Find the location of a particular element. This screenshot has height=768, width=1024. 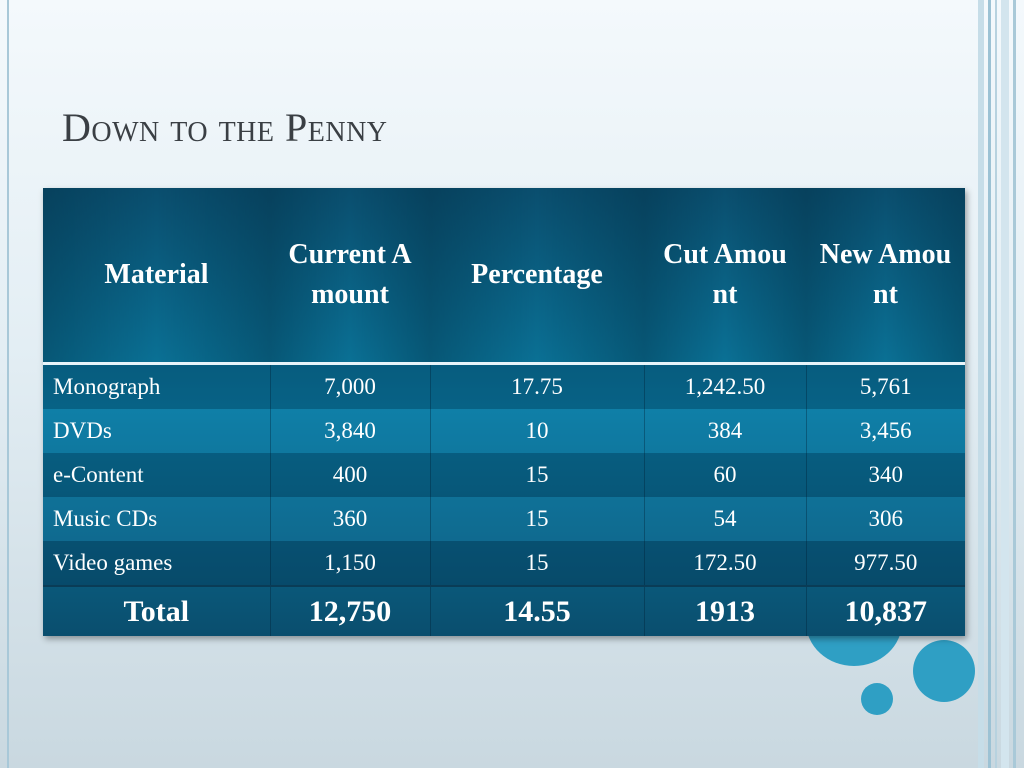

total-label: Total is located at coordinates (157, 610).